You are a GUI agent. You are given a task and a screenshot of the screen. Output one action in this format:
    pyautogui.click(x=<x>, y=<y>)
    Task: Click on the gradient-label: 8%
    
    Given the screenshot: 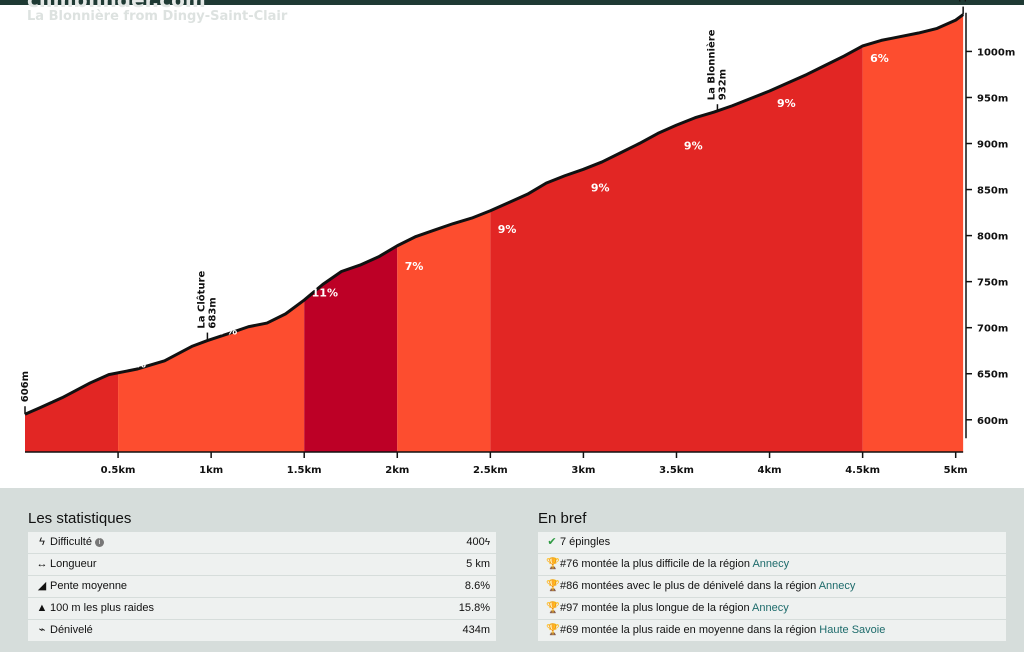 What is the action you would take?
    pyautogui.click(x=43, y=397)
    